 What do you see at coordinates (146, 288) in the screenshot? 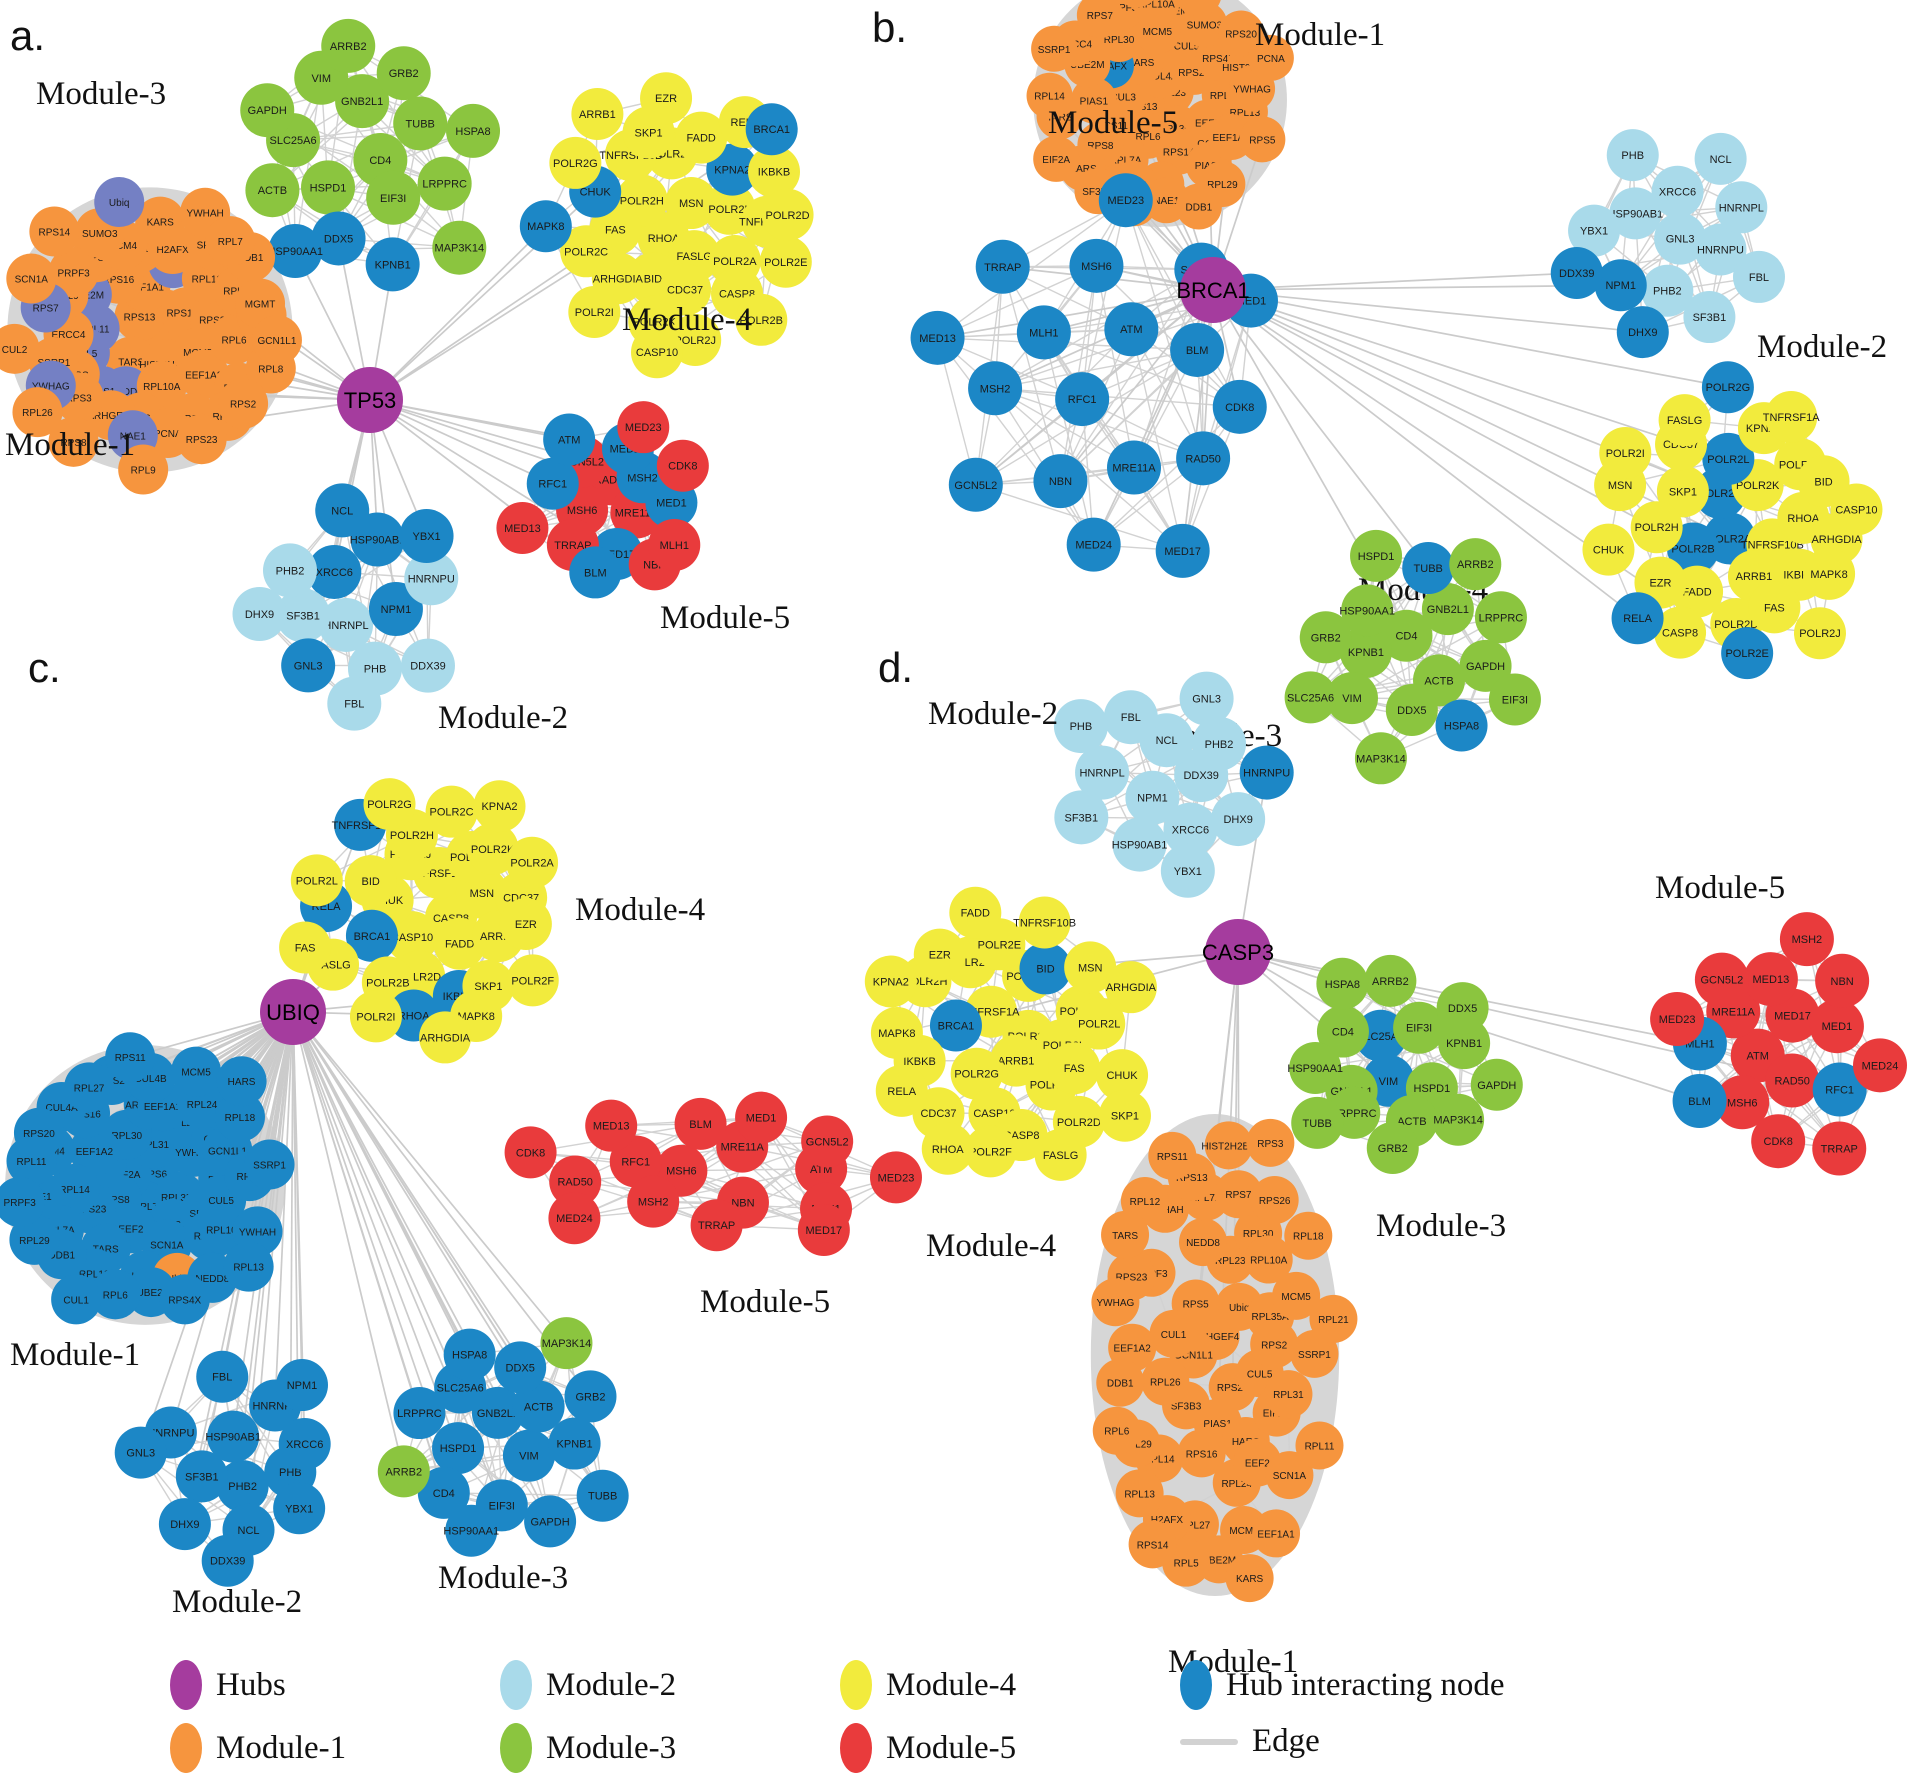
I see `node-label: EEF1A1` at bounding box center [146, 288].